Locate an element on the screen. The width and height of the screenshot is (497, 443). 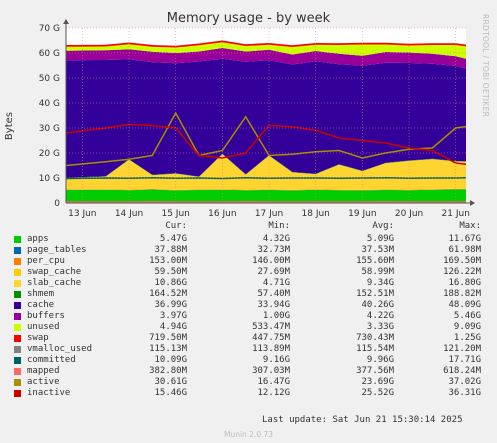
area-per_cpu is located at coordinates (266, 189).